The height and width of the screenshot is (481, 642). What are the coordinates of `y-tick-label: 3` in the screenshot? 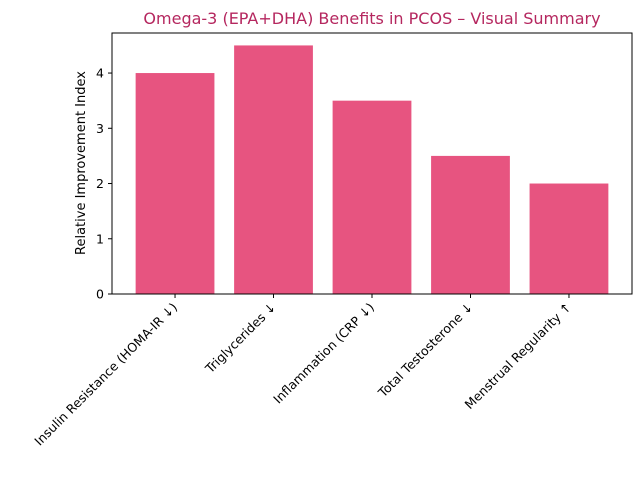 It's located at (100, 128).